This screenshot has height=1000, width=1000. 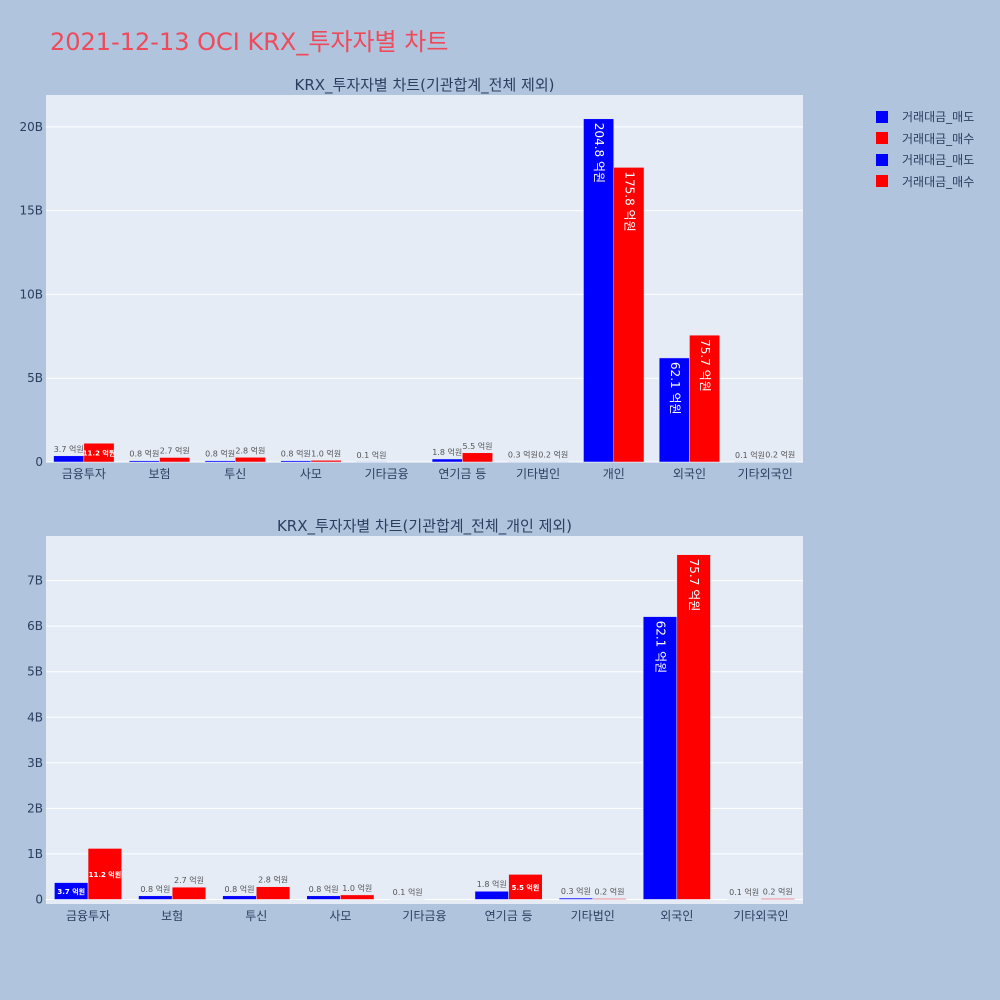 What do you see at coordinates (189, 880) in the screenshot?
I see `data-label: 2.7 억원` at bounding box center [189, 880].